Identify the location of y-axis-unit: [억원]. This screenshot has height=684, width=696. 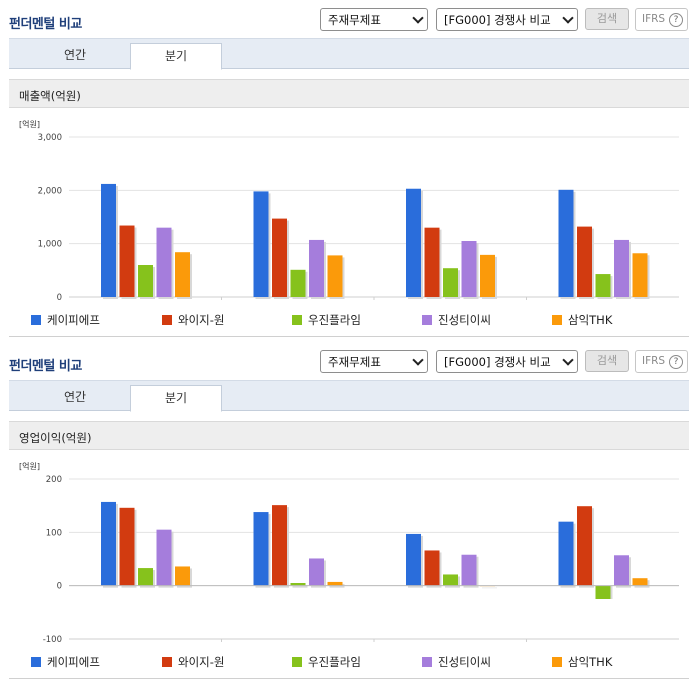
(29, 124).